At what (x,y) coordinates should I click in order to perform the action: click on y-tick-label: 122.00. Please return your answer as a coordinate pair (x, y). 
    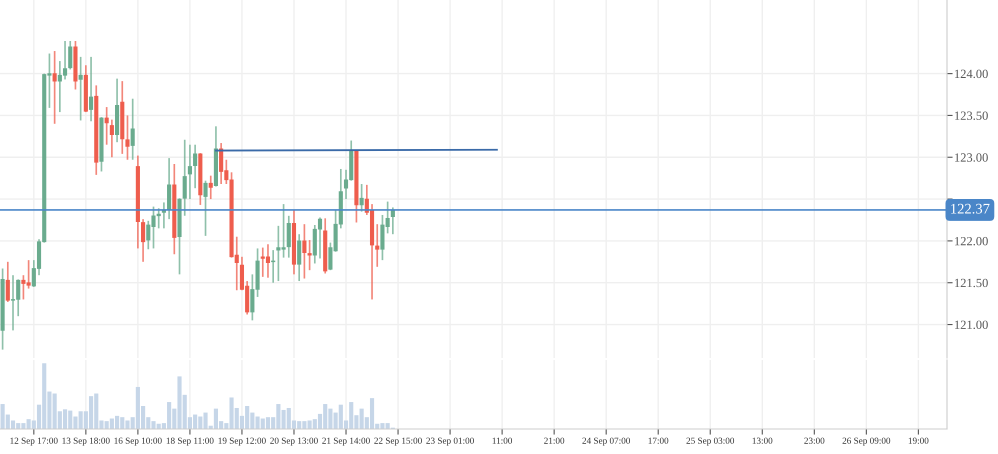
    Looking at the image, I should click on (971, 241).